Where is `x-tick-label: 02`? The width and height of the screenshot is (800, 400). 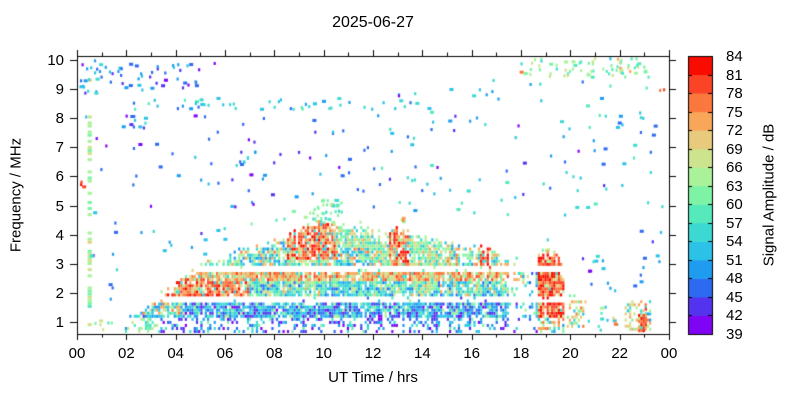 x-tick-label: 02 is located at coordinates (126, 353).